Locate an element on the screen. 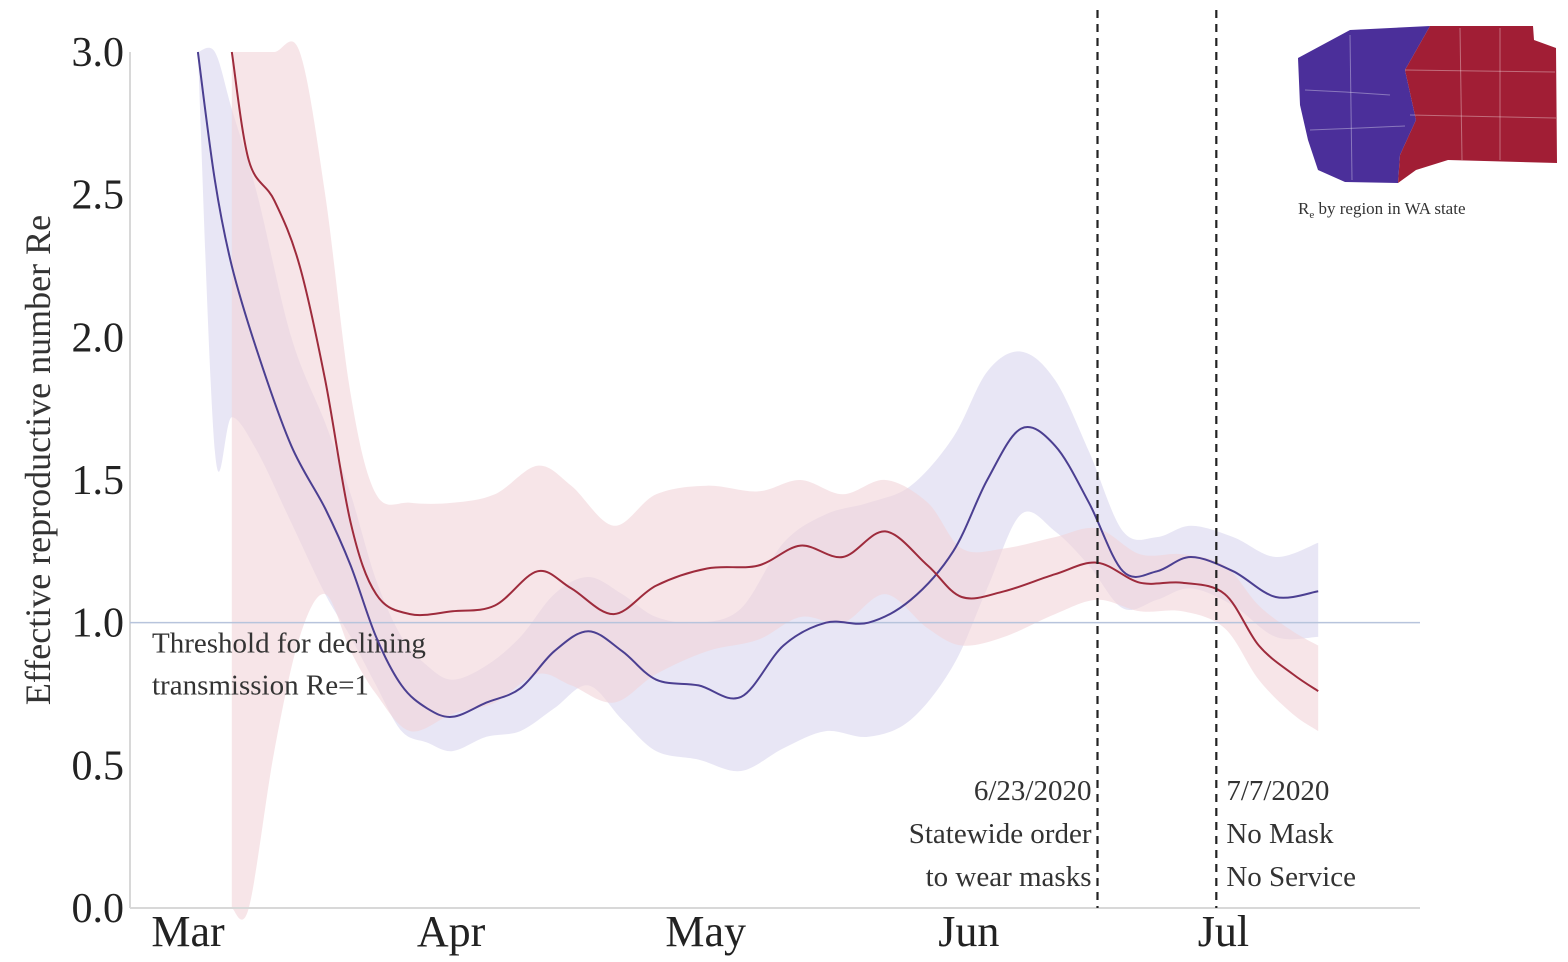  threshold-label-line2: transmission Re=1 is located at coordinates (260, 686).